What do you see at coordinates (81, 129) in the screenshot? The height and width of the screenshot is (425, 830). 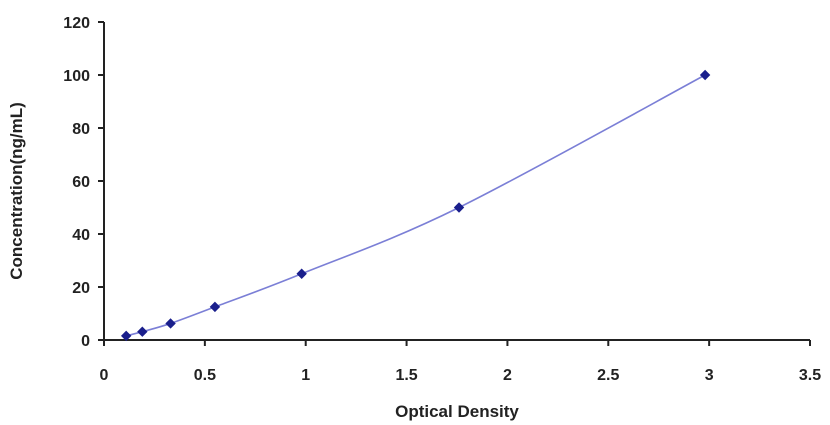 I see `y-tick-label: 80` at bounding box center [81, 129].